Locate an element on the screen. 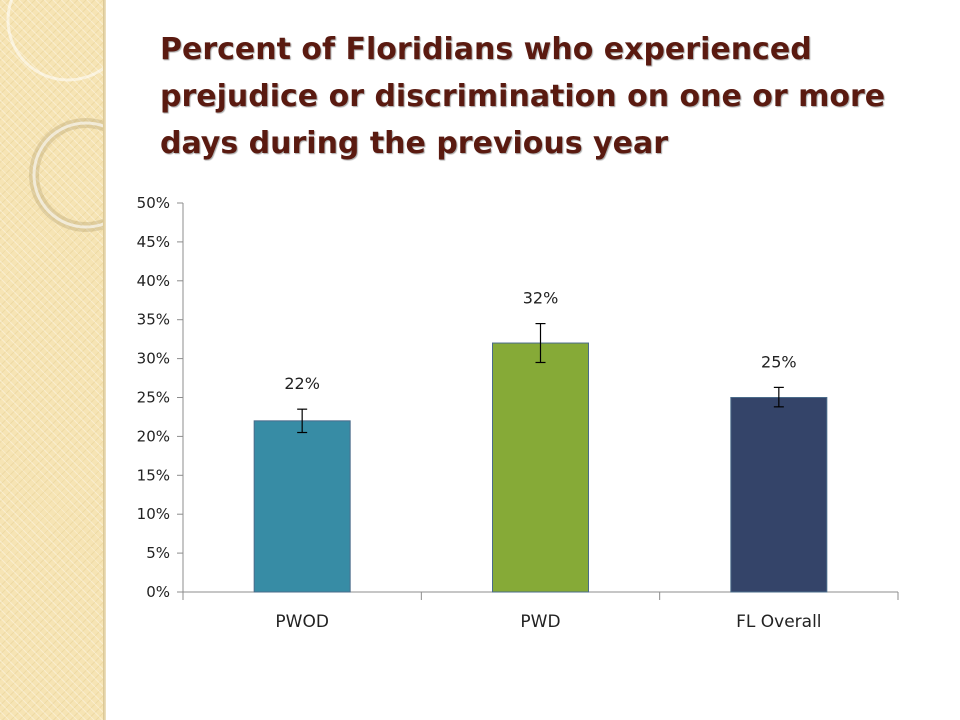  bar-fl-overall is located at coordinates (779, 495).